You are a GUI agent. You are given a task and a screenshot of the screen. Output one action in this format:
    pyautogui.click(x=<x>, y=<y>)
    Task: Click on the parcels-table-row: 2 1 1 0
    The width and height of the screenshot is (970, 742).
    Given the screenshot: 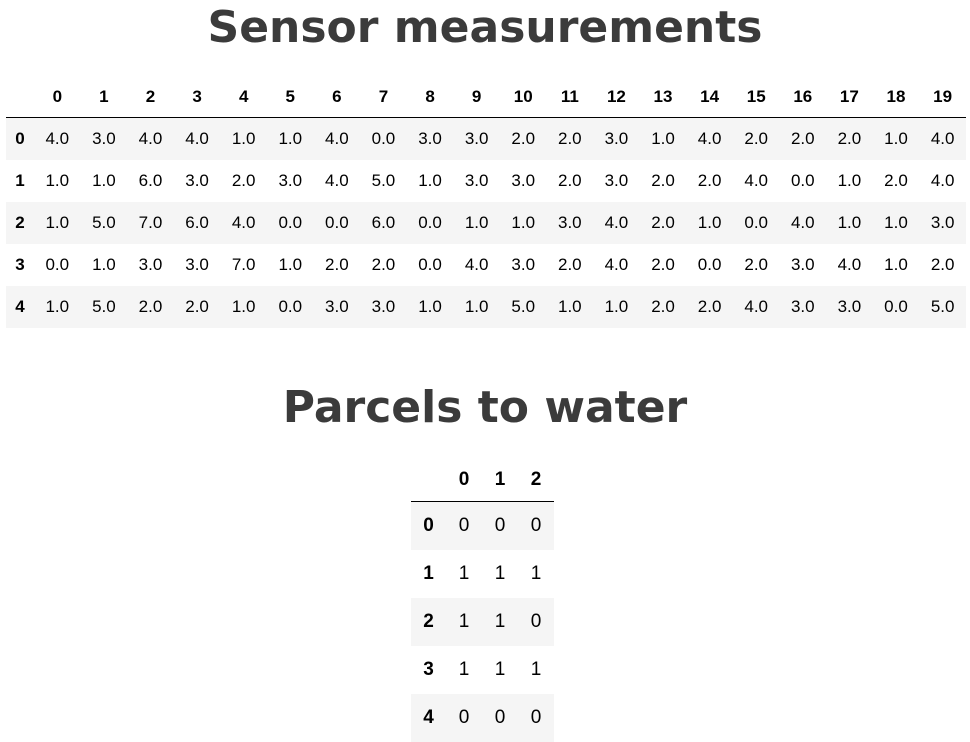 What is the action you would take?
    pyautogui.click(x=482, y=621)
    